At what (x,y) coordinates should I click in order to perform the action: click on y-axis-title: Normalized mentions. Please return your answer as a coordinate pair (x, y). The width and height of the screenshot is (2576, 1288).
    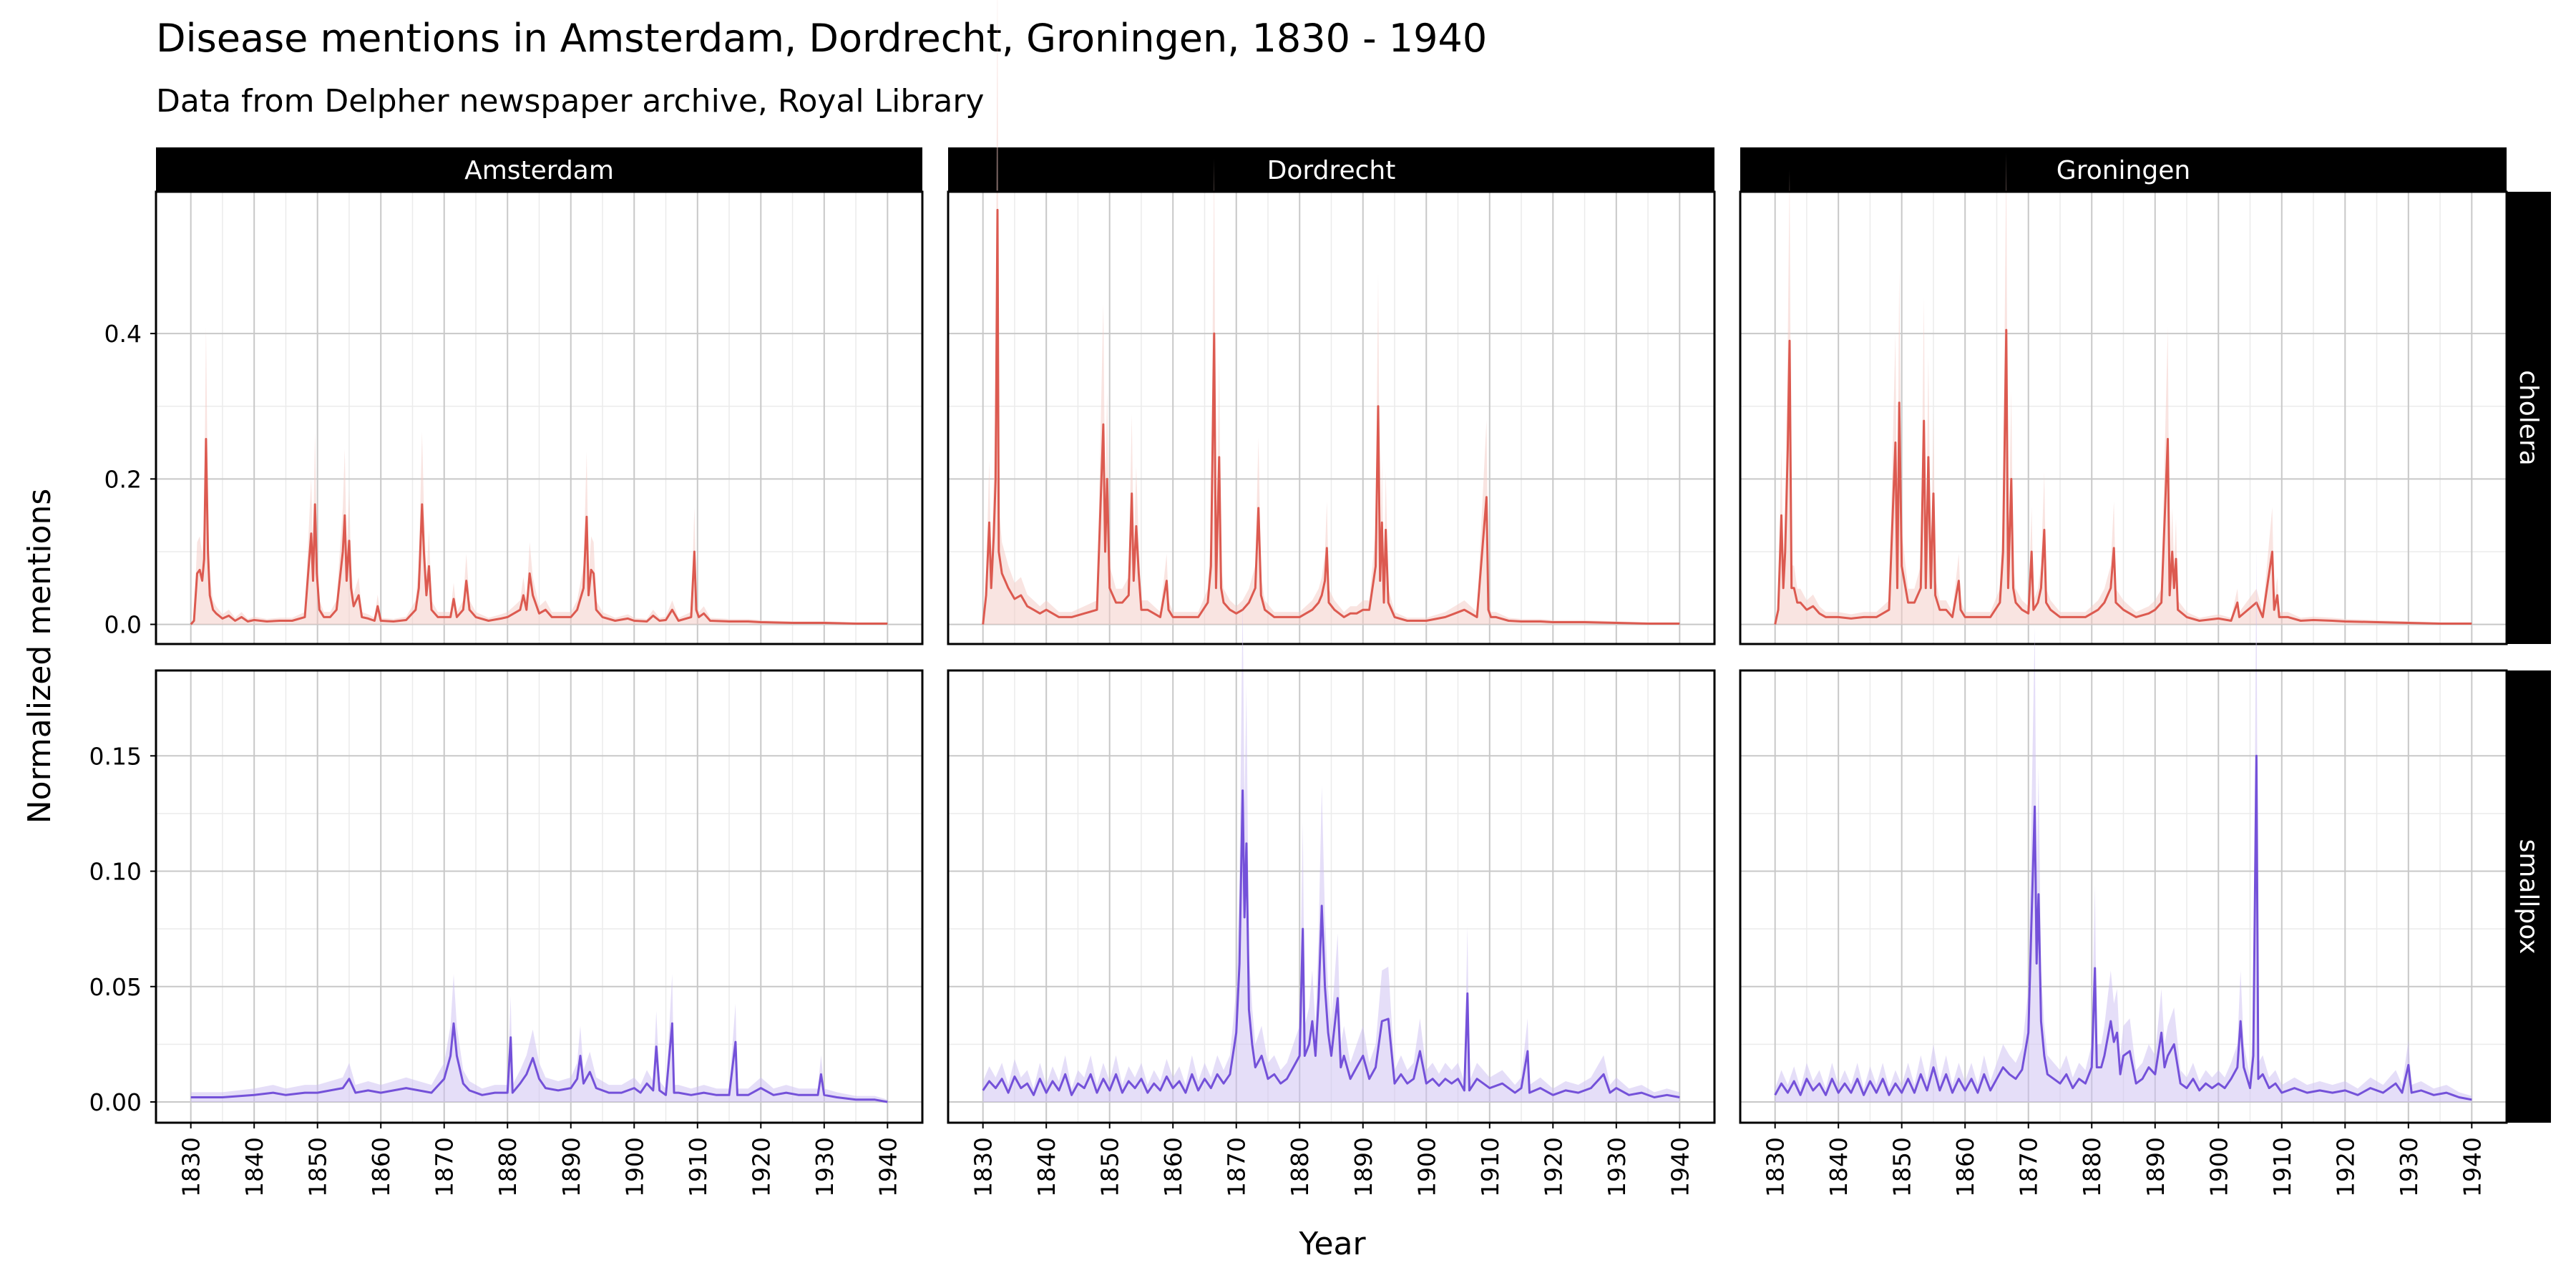
    Looking at the image, I should click on (39, 656).